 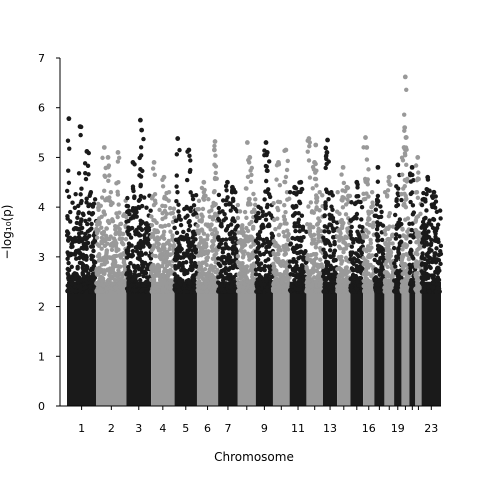 What do you see at coordinates (139, 343) in the screenshot?
I see `chromosome-3-bulk` at bounding box center [139, 343].